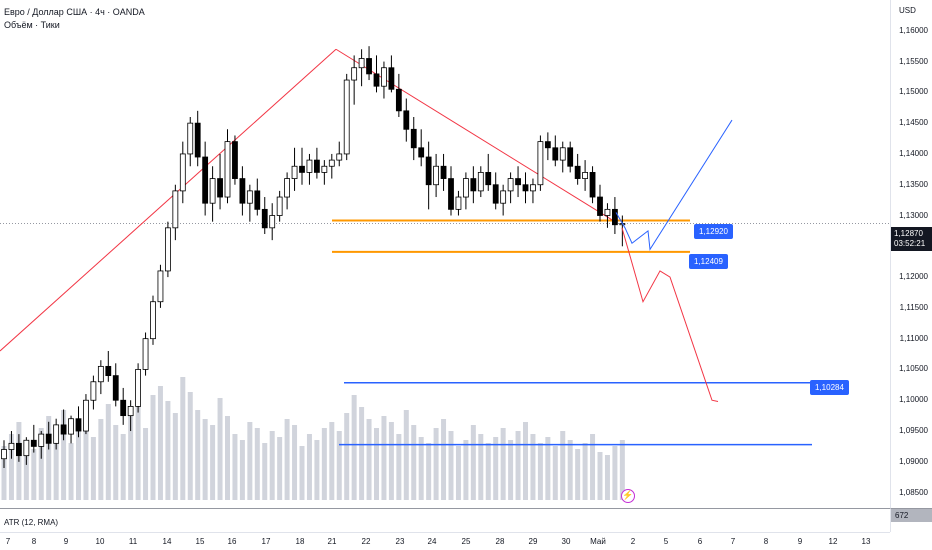  I want to click on current-price-tag: 1,12870 03:52:21, so click(911, 239).